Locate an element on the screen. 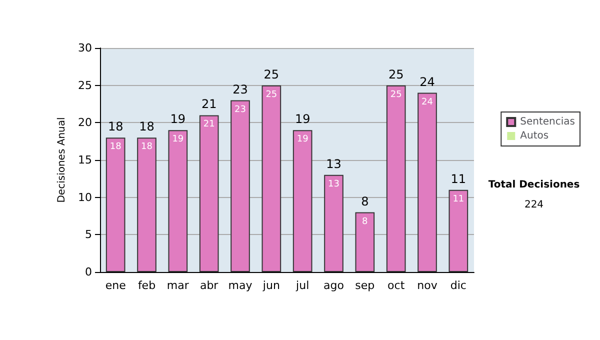  x-tick-label: mar is located at coordinates (178, 285).